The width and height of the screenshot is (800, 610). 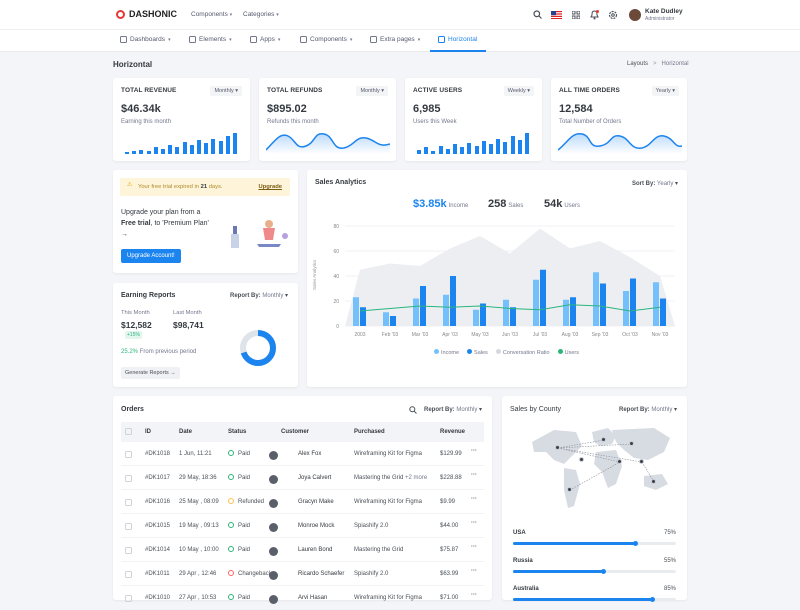 I want to click on order-revenue: $75.87, so click(x=449, y=550).